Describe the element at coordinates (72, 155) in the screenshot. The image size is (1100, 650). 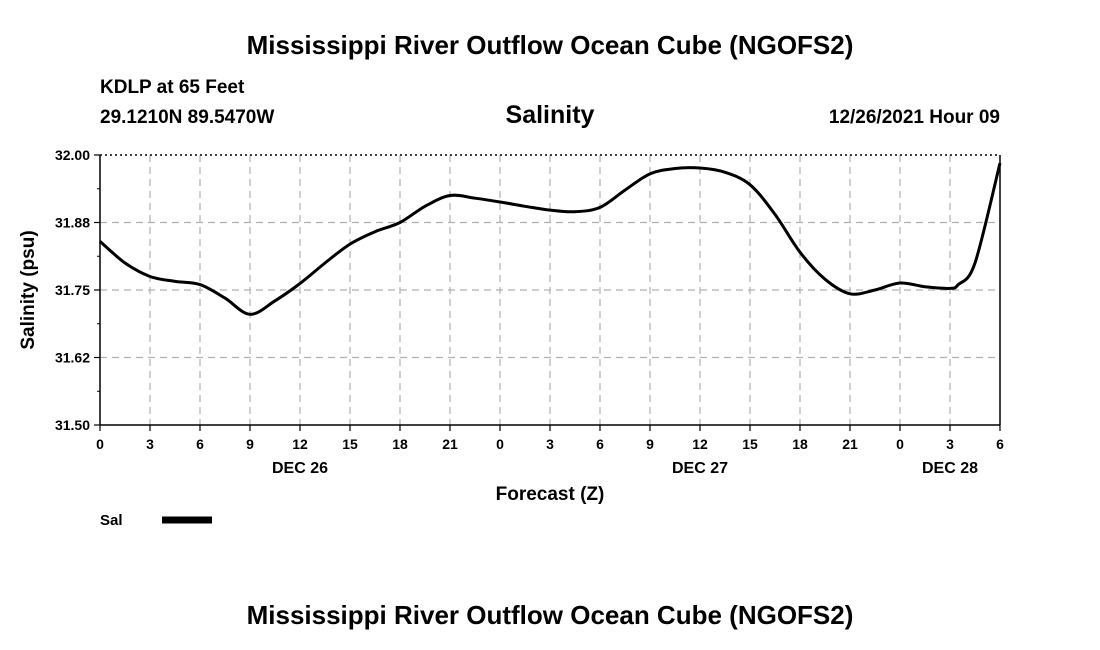
I see `y-tick-label: 32.00` at that location.